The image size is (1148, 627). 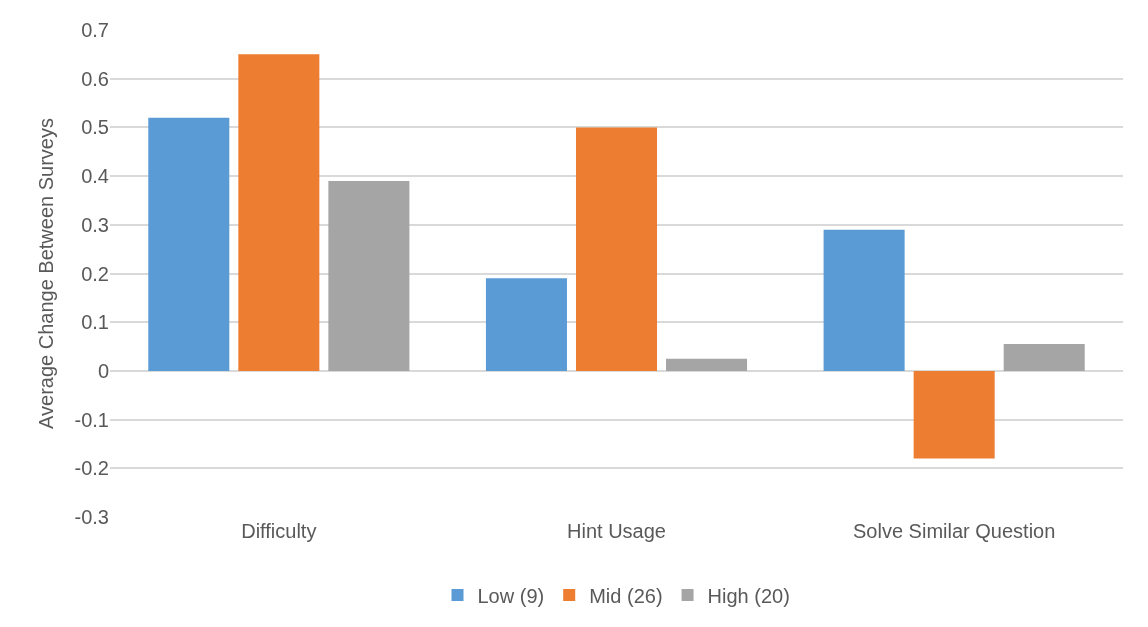 I want to click on y-tick-label: 0, so click(x=103, y=370).